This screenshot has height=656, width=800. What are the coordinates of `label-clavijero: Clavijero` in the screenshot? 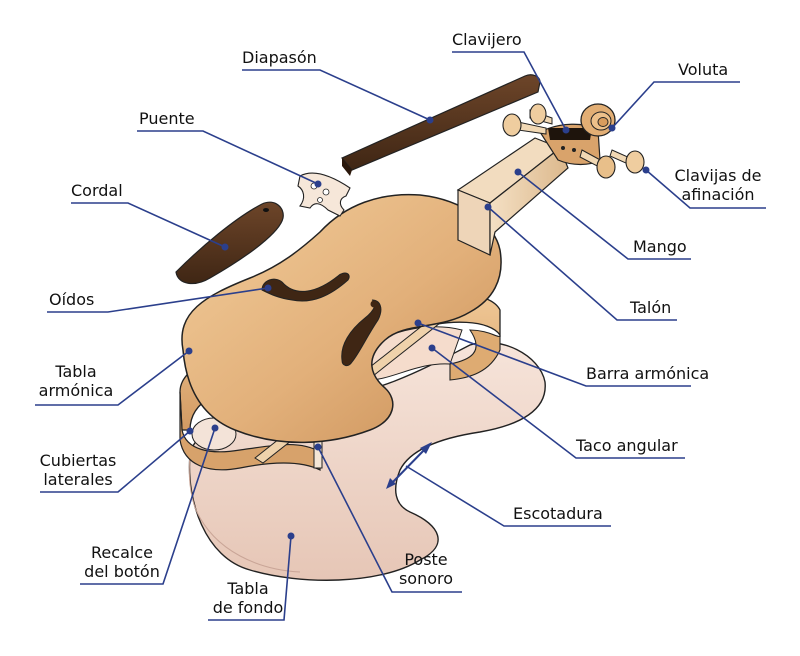 It's located at (487, 39).